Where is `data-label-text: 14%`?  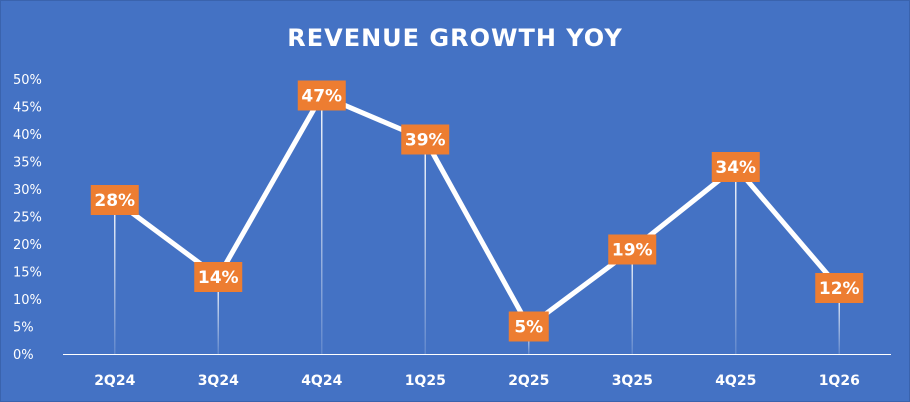 data-label-text: 14% is located at coordinates (218, 278).